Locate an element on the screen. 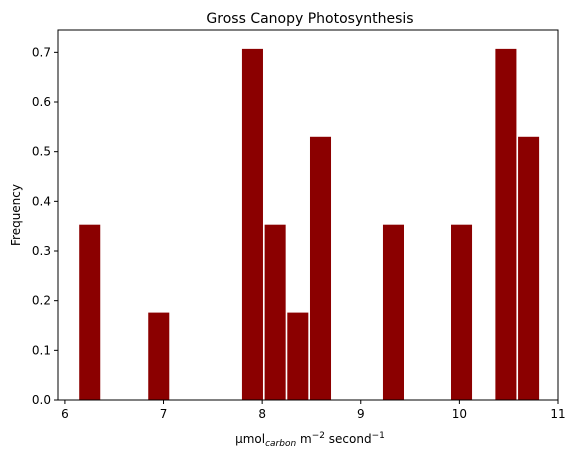 The image size is (572, 460). y-tick-label: 0.6 is located at coordinates (41, 102).